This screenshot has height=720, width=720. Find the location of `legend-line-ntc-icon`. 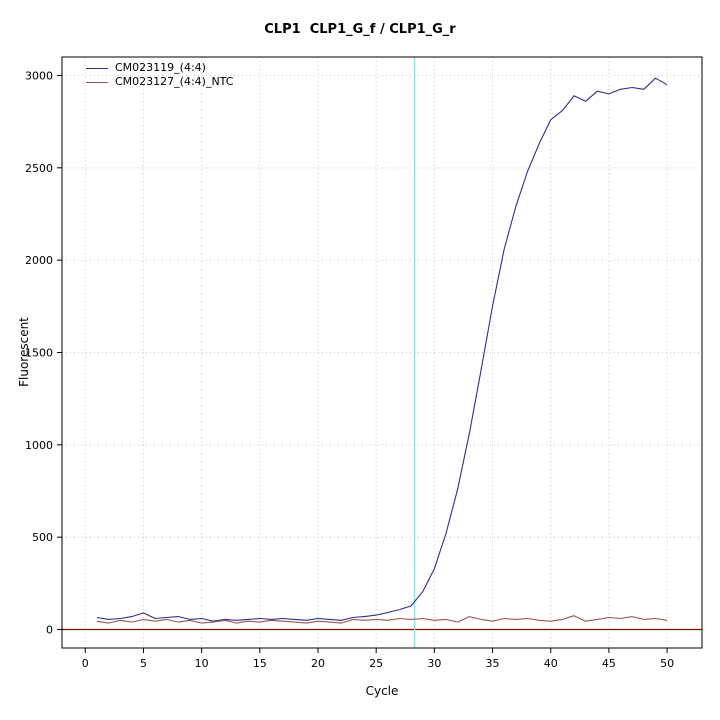

legend-line-ntc-icon is located at coordinates (97, 82).